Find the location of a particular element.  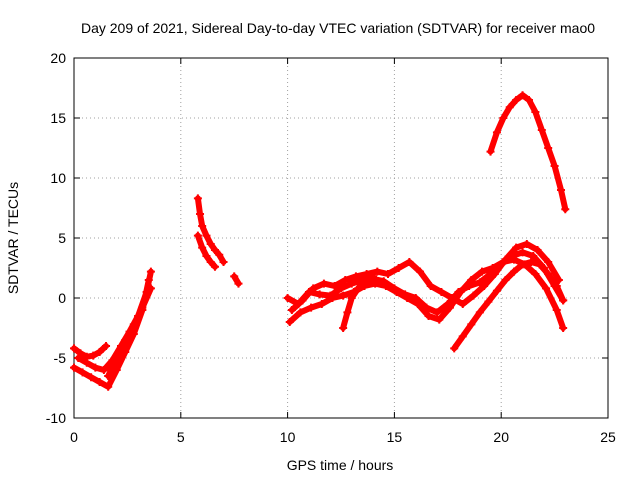

y-tick-label: 20 is located at coordinates (58, 58).